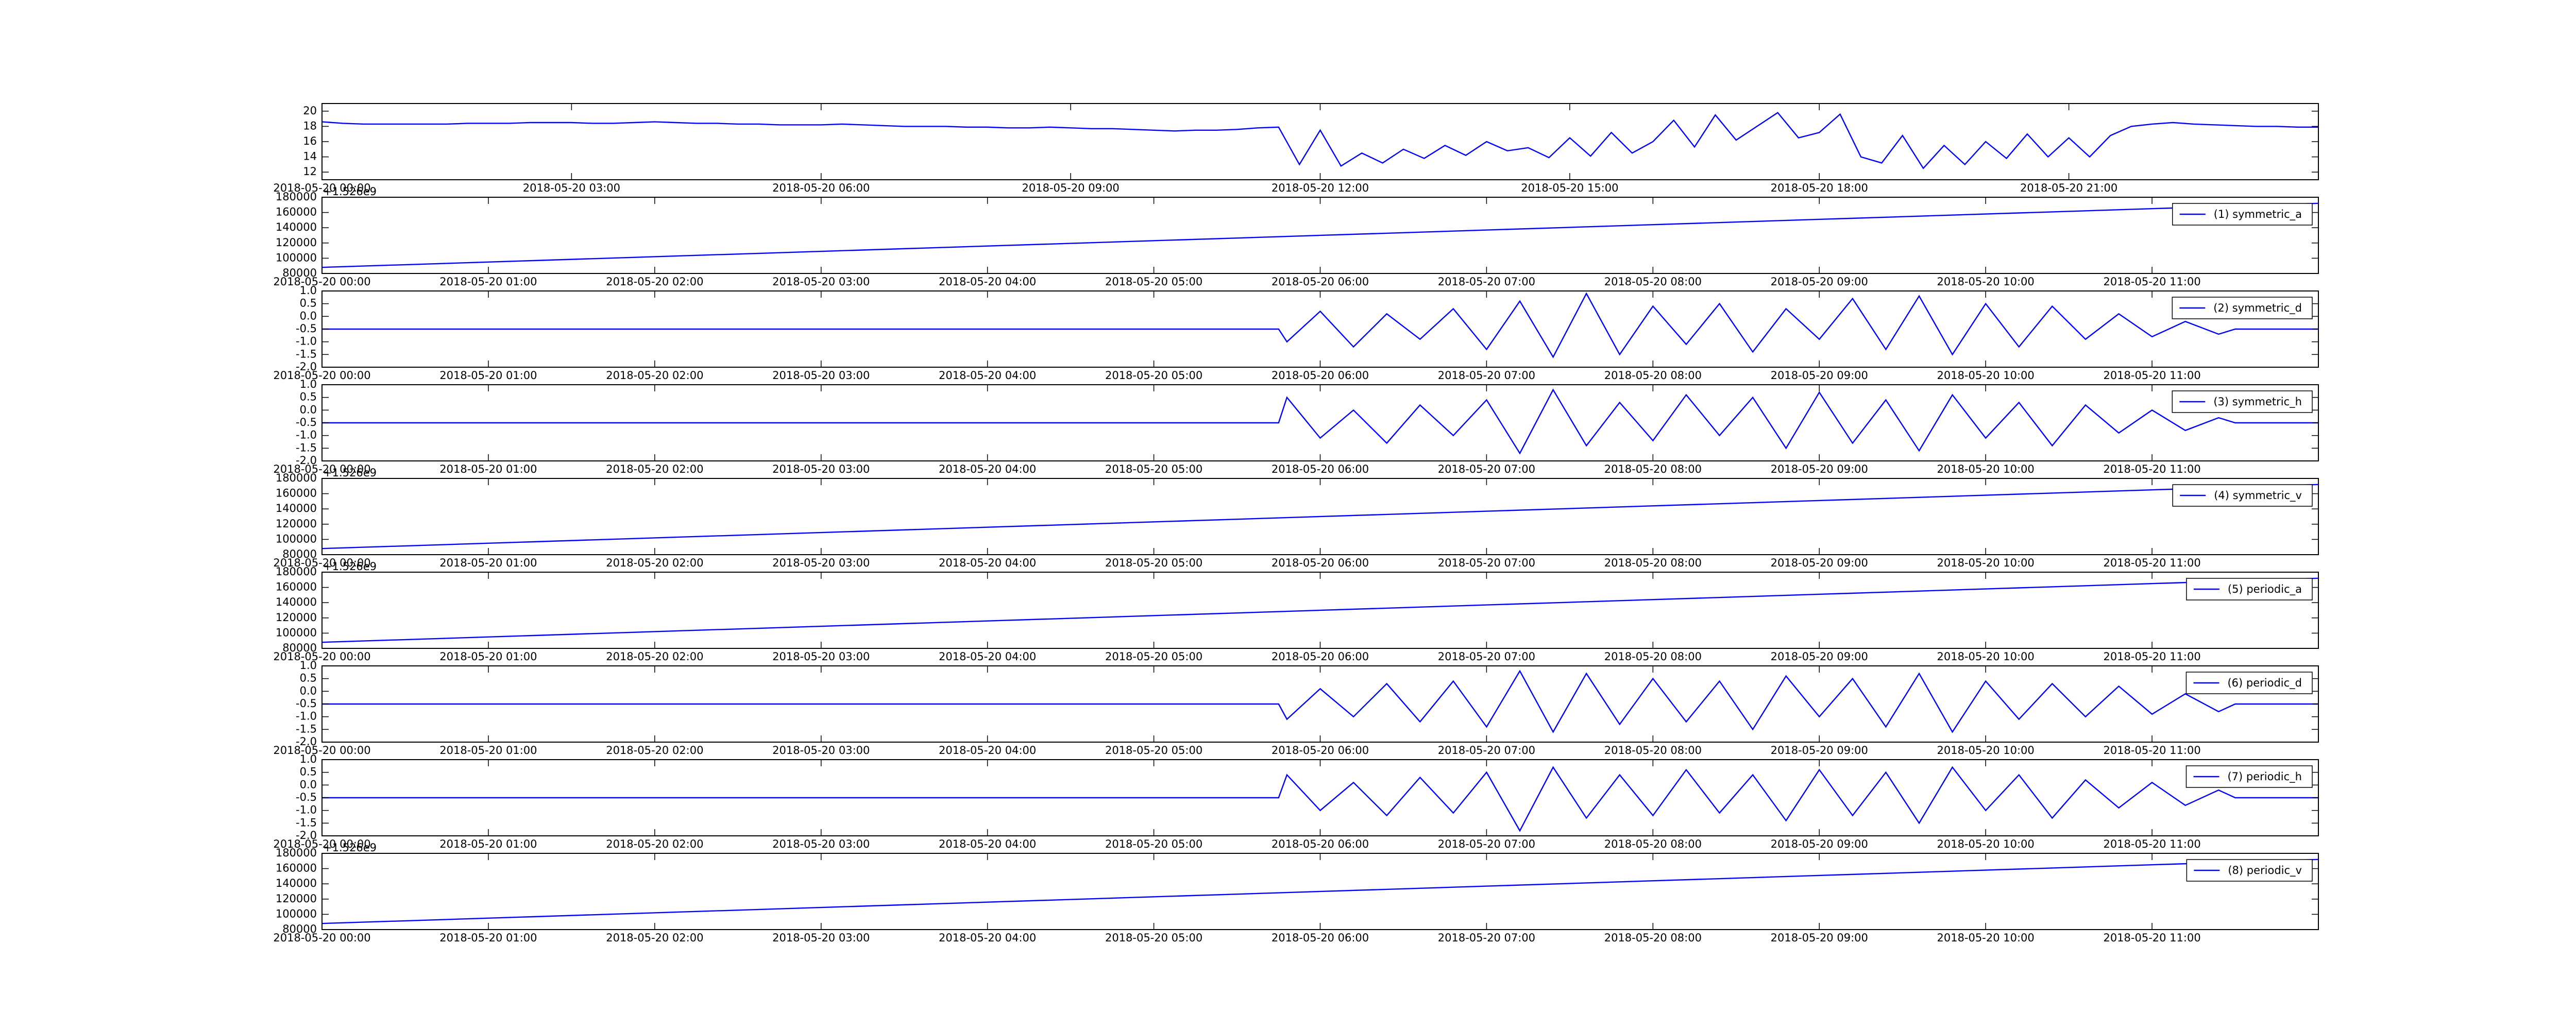 The height and width of the screenshot is (1030, 2576). Describe the element at coordinates (2257, 402) in the screenshot. I see `legend-label: (3) symmetric_h` at that location.